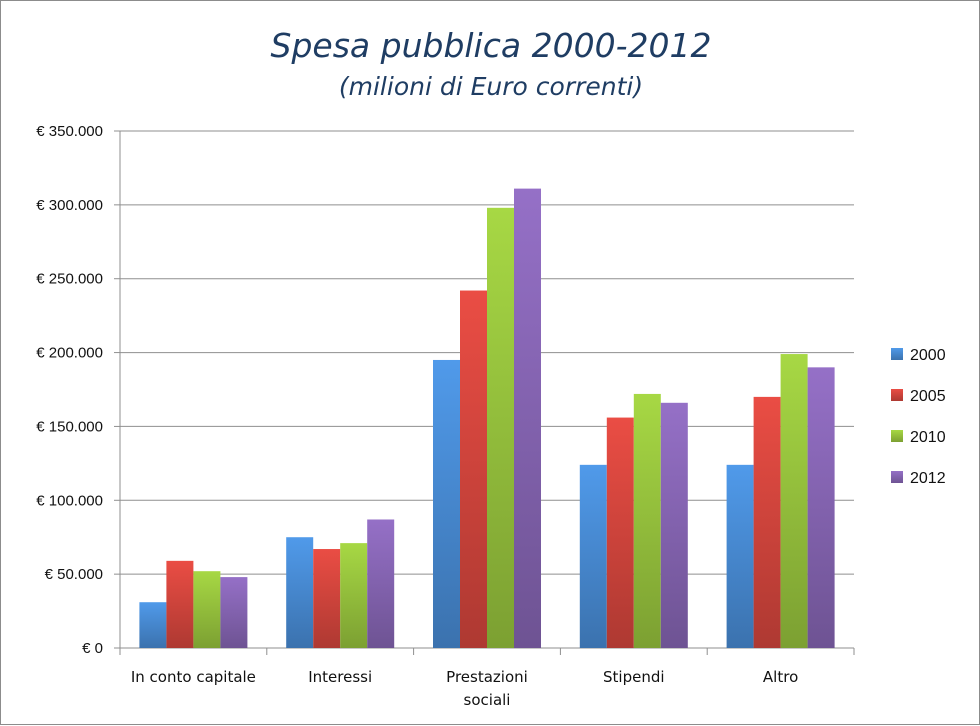  What do you see at coordinates (92, 648) in the screenshot?
I see `y-tick-label: € 0` at bounding box center [92, 648].